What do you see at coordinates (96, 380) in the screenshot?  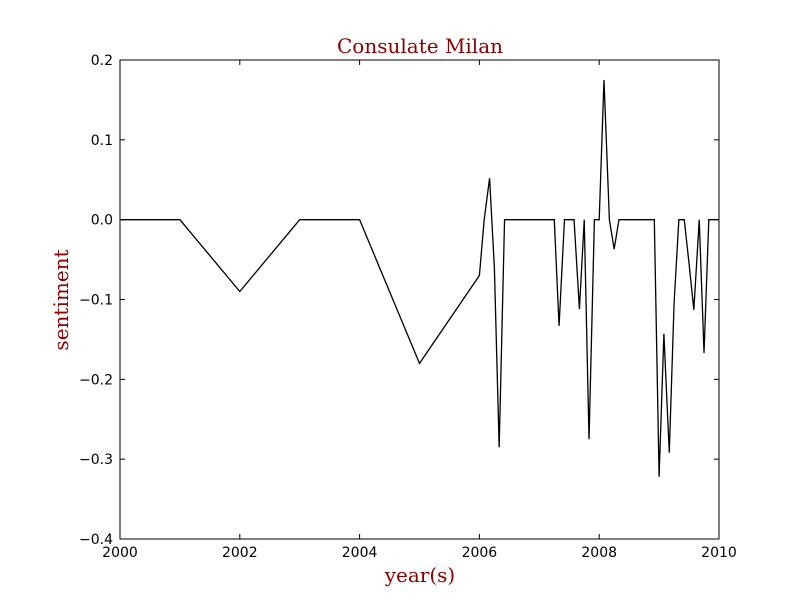 I see `y-tick-label: −0.2` at bounding box center [96, 380].